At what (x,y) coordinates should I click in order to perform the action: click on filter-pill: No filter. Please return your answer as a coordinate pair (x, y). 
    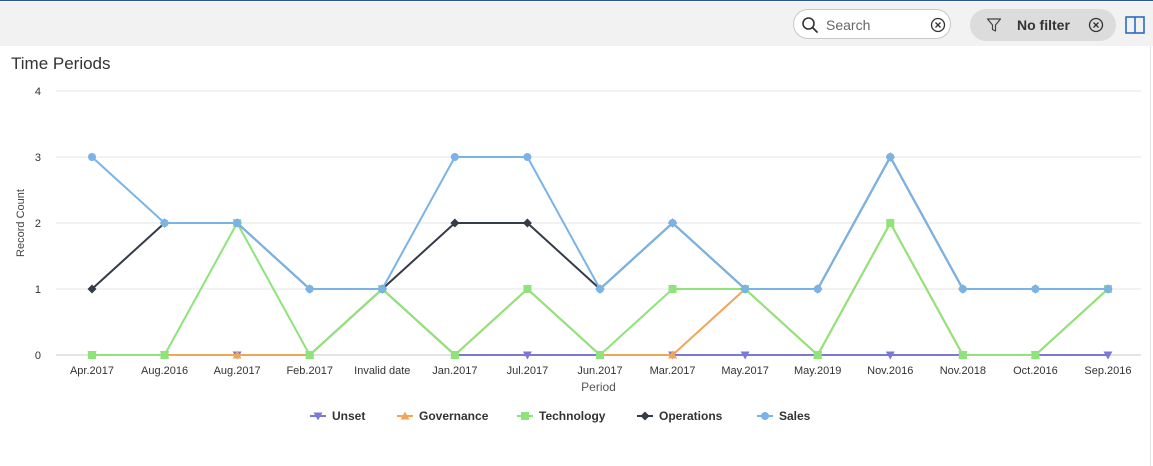
    Looking at the image, I should click on (1043, 25).